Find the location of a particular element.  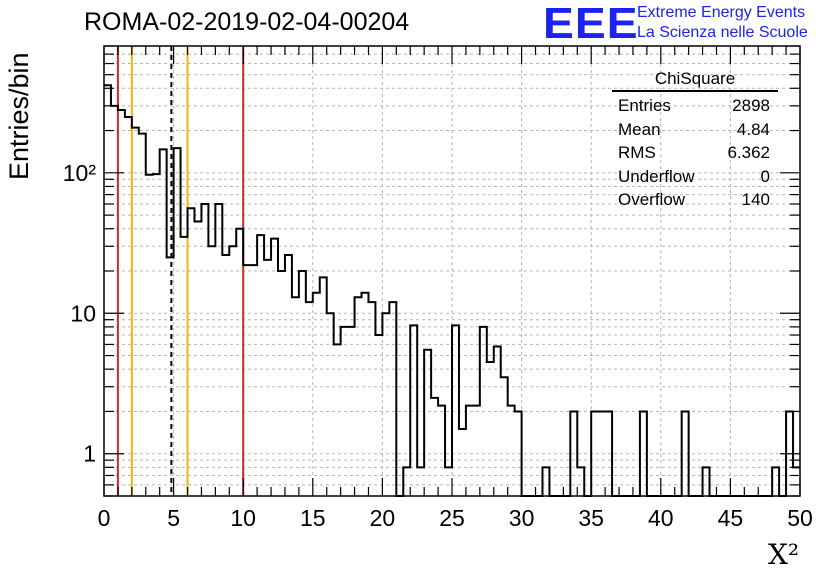

stats-row-underflow: Underflow 0 is located at coordinates (695, 177).